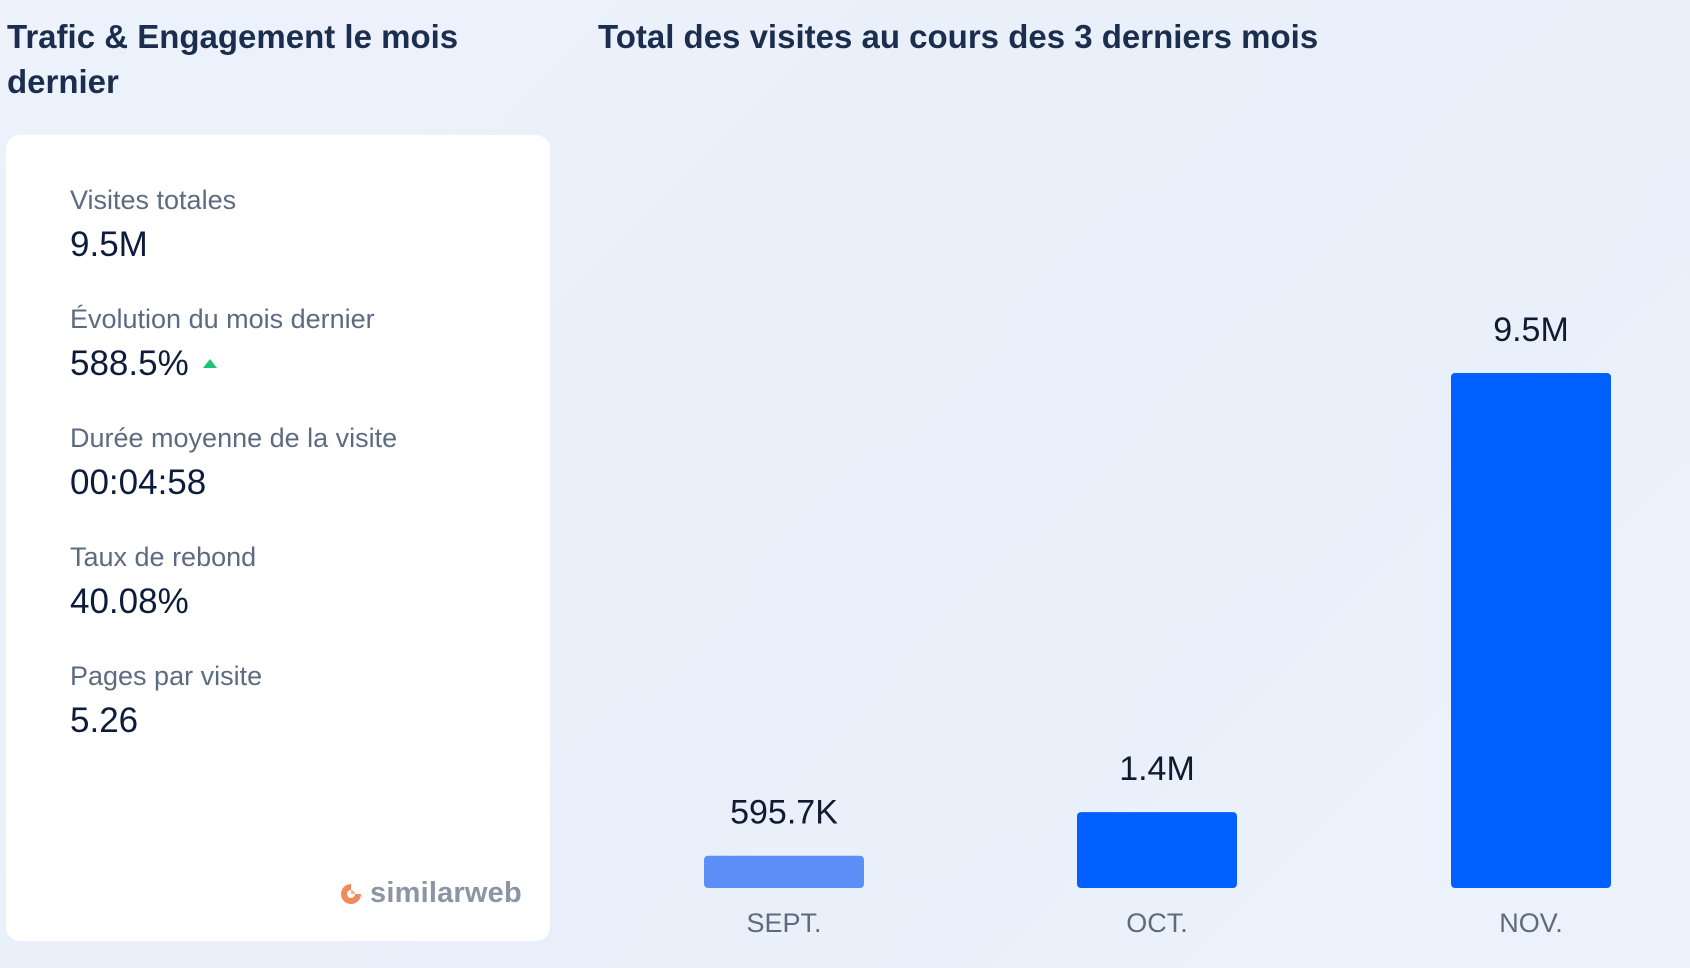 The image size is (1690, 968). Describe the element at coordinates (166, 701) in the screenshot. I see `metric-pages-per-visit: Pages par visite 5.26` at that location.